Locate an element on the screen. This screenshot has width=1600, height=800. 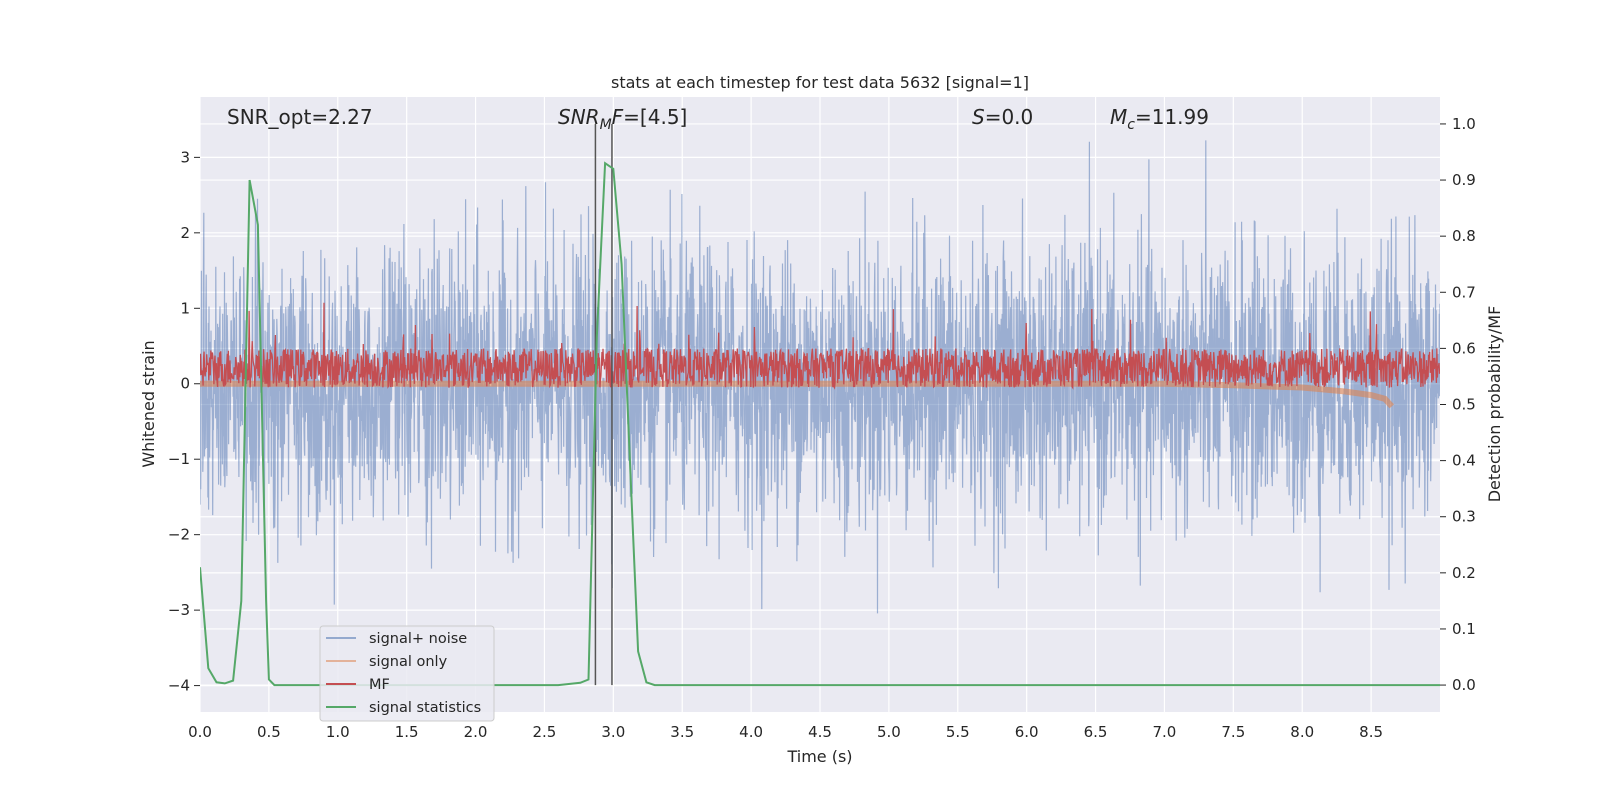
x-tick-label: 2.0 is located at coordinates (476, 732).